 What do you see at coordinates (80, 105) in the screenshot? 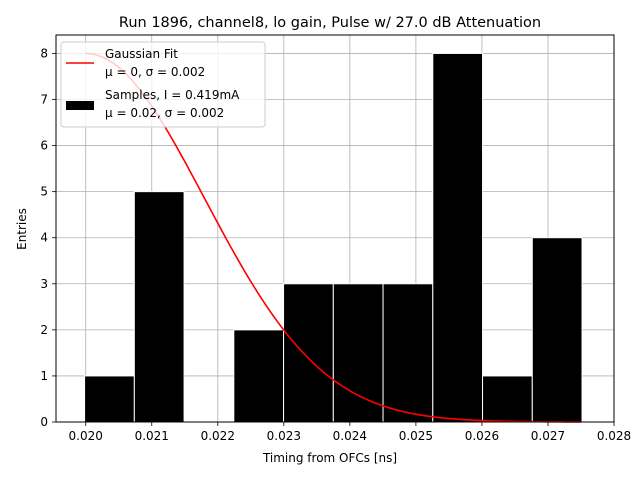
I see `legend-samples-swatch` at bounding box center [80, 105].